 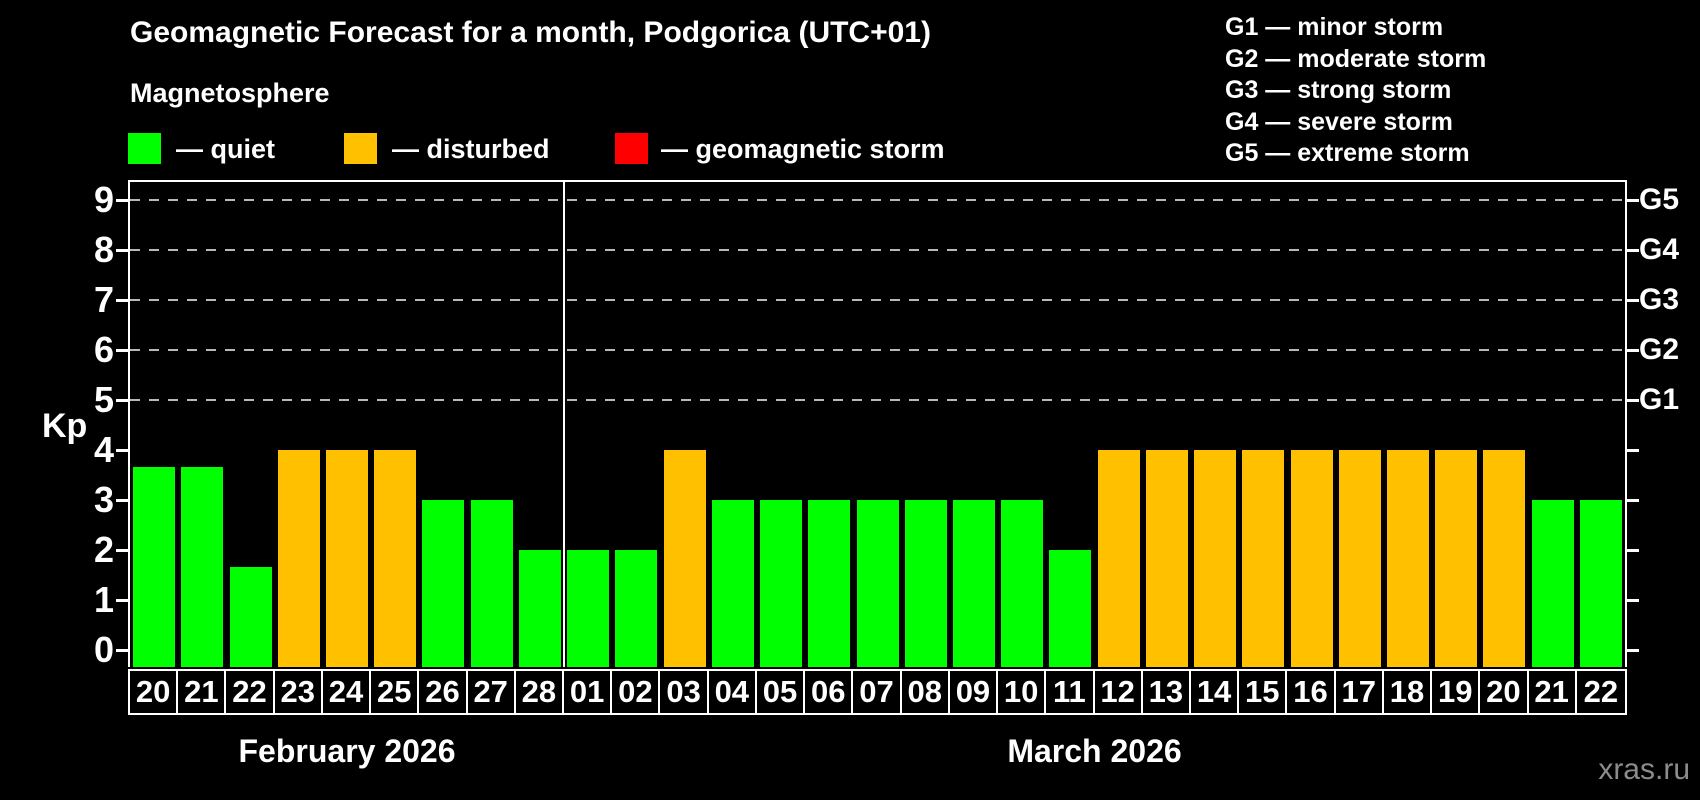 What do you see at coordinates (1338, 90) in the screenshot?
I see `g3-legend-line: G3 — strong storm` at bounding box center [1338, 90].